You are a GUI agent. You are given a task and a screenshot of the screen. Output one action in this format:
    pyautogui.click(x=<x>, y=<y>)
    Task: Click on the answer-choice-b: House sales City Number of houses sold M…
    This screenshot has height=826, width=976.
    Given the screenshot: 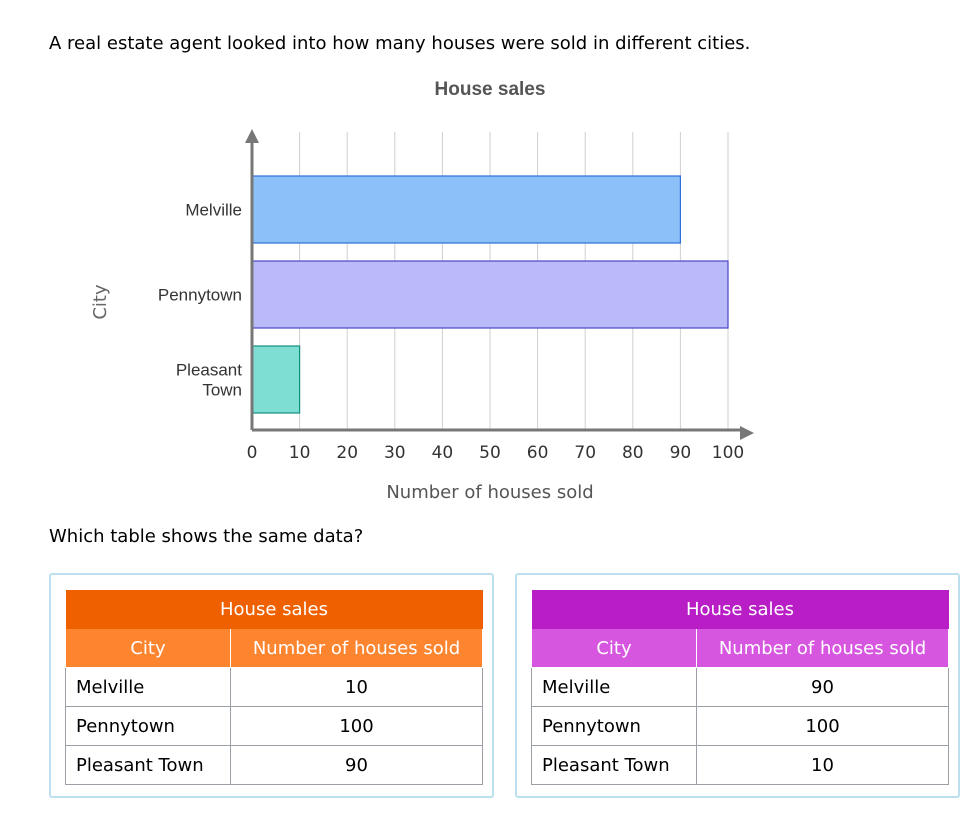 What is the action you would take?
    pyautogui.click(x=737, y=685)
    